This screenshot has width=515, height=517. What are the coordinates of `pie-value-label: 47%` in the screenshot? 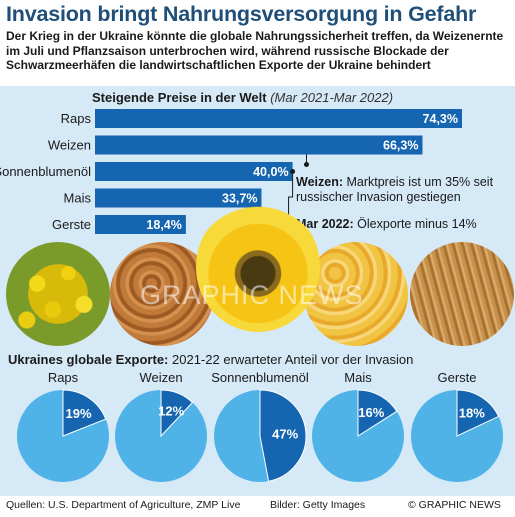 It's located at (285, 434).